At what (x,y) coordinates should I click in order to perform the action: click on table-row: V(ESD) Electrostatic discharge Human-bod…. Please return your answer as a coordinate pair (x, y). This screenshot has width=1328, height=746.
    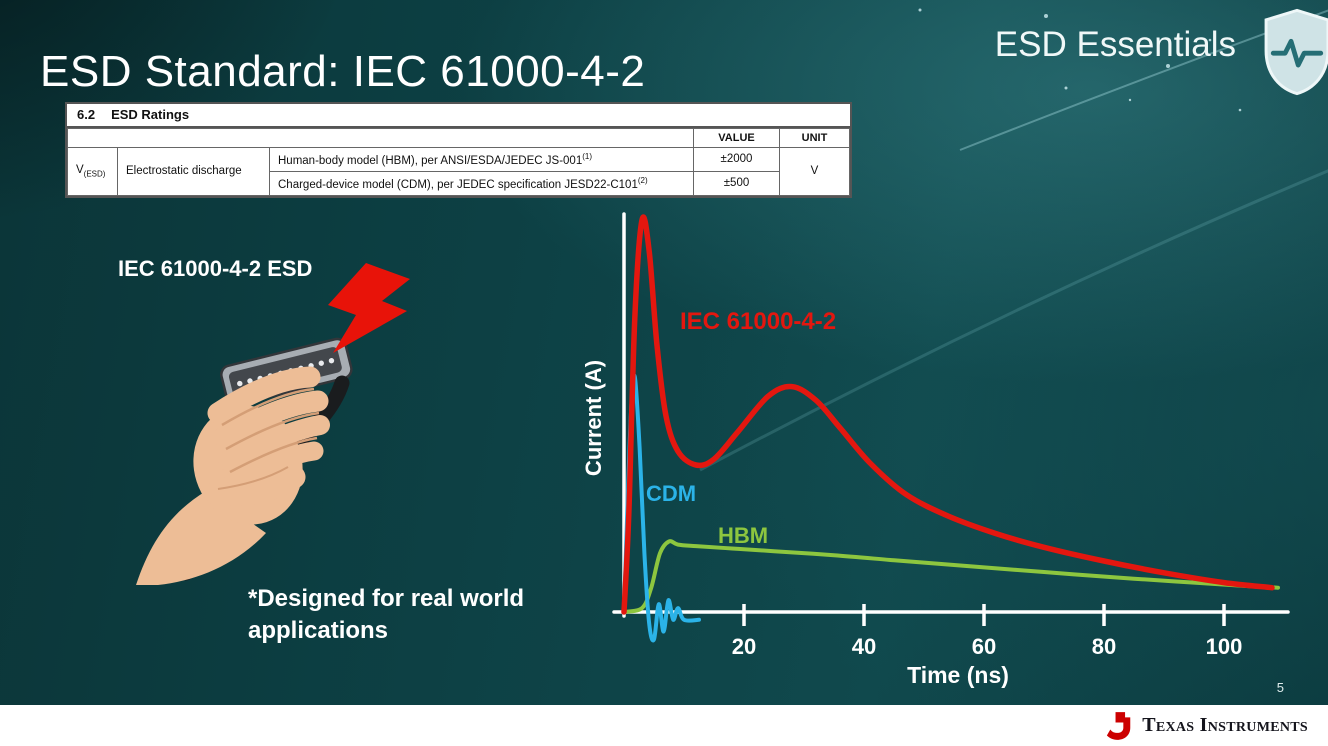
    Looking at the image, I should click on (458, 171).